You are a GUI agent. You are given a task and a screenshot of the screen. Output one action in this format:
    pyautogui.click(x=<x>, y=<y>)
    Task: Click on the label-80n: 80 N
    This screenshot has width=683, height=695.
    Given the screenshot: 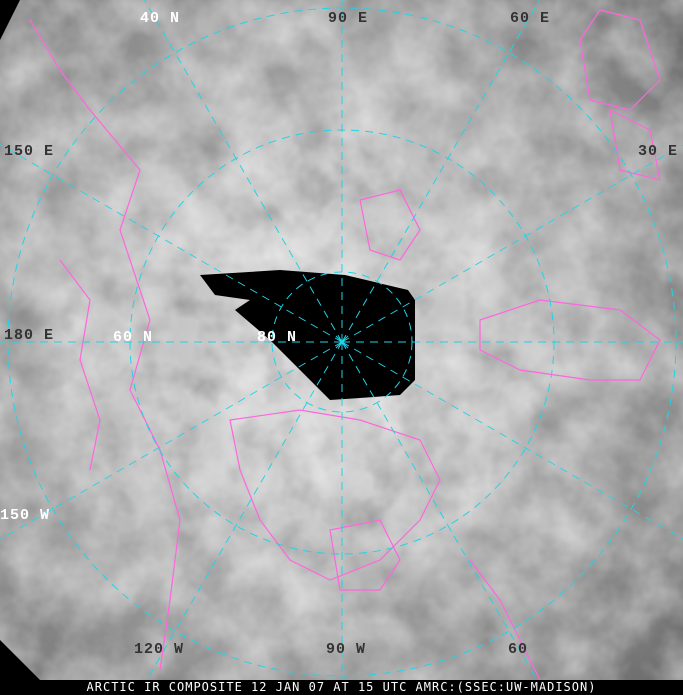 What is the action you would take?
    pyautogui.click(x=277, y=337)
    